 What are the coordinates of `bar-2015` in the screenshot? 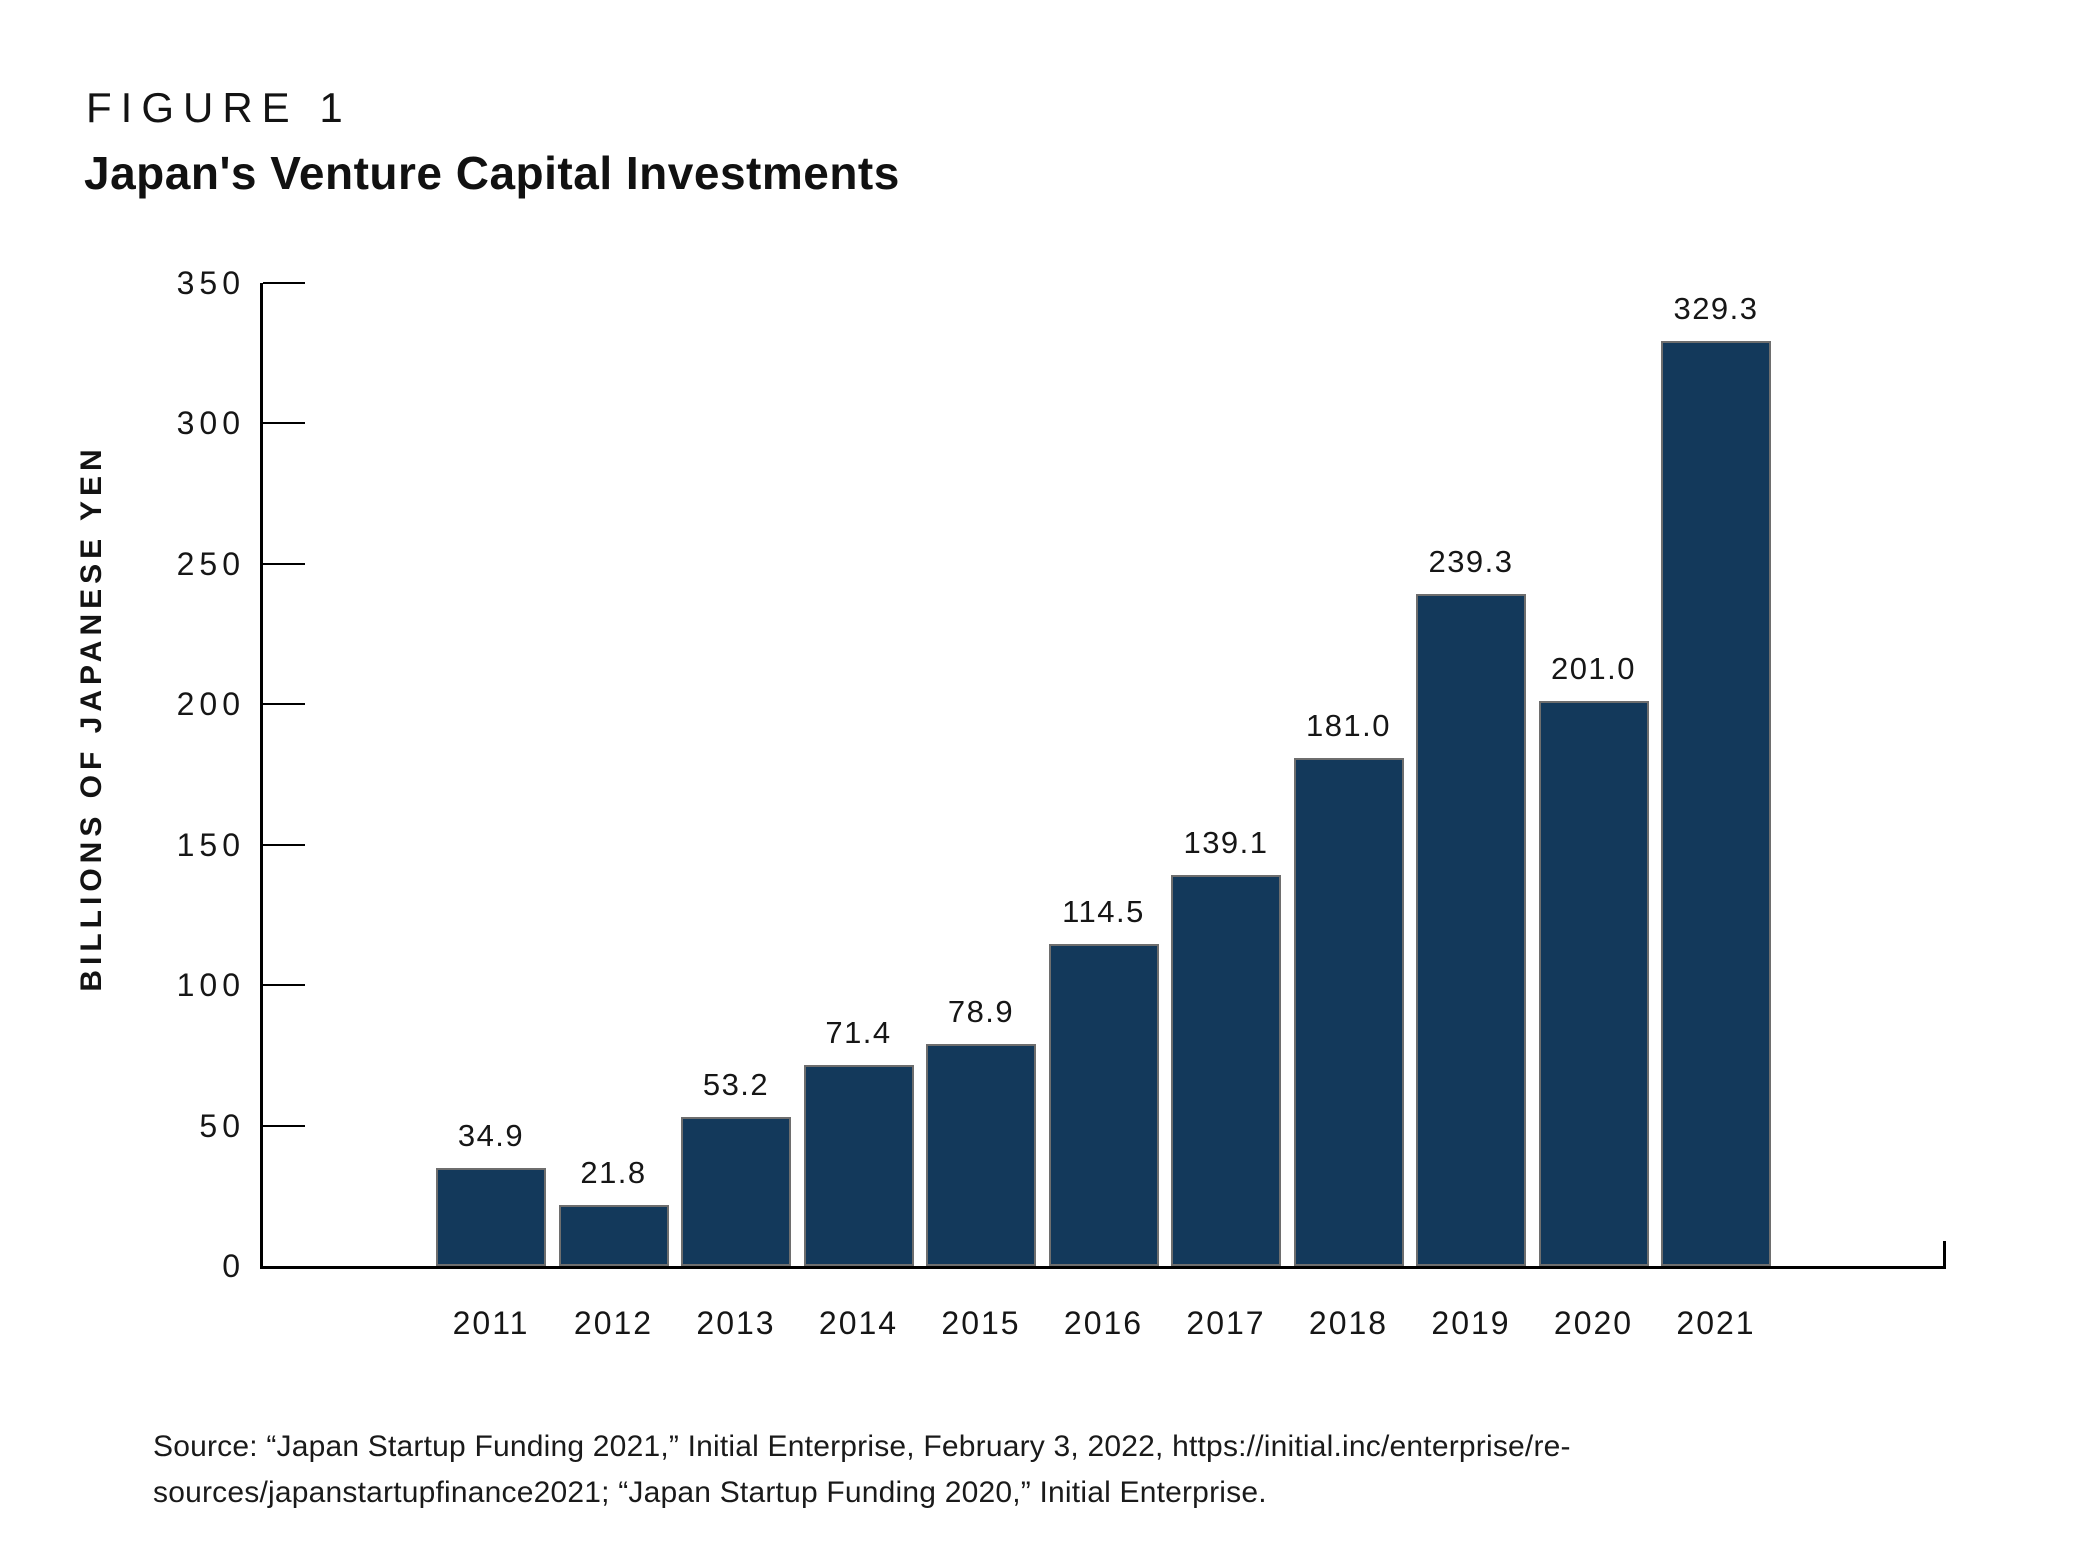 It's located at (981, 1155).